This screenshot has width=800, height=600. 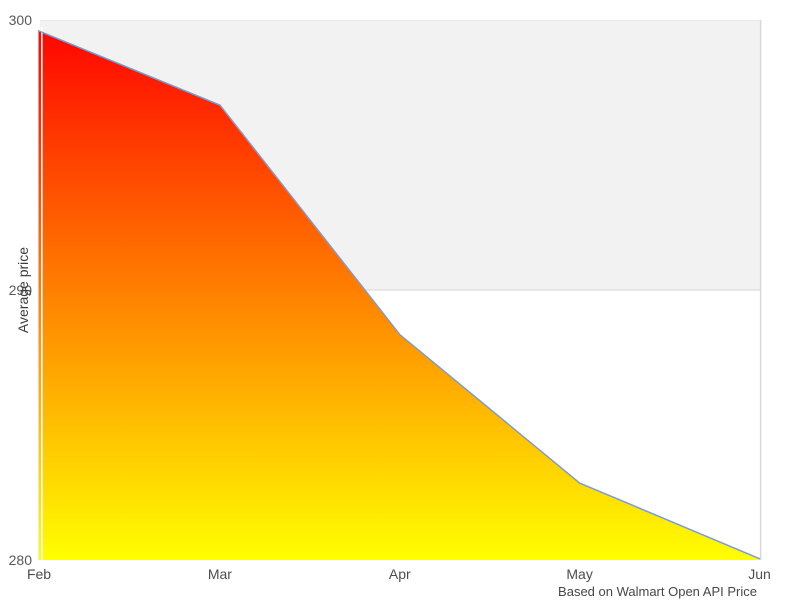 I want to click on y-tick-label-300: 300, so click(x=20, y=20).